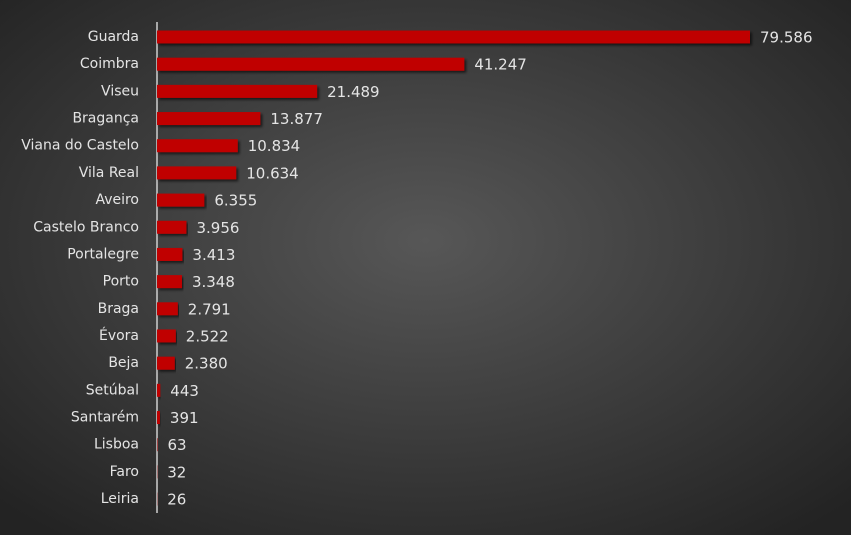 This screenshot has height=535, width=851. What do you see at coordinates (105, 119) in the screenshot?
I see `category-label: Bragança` at bounding box center [105, 119].